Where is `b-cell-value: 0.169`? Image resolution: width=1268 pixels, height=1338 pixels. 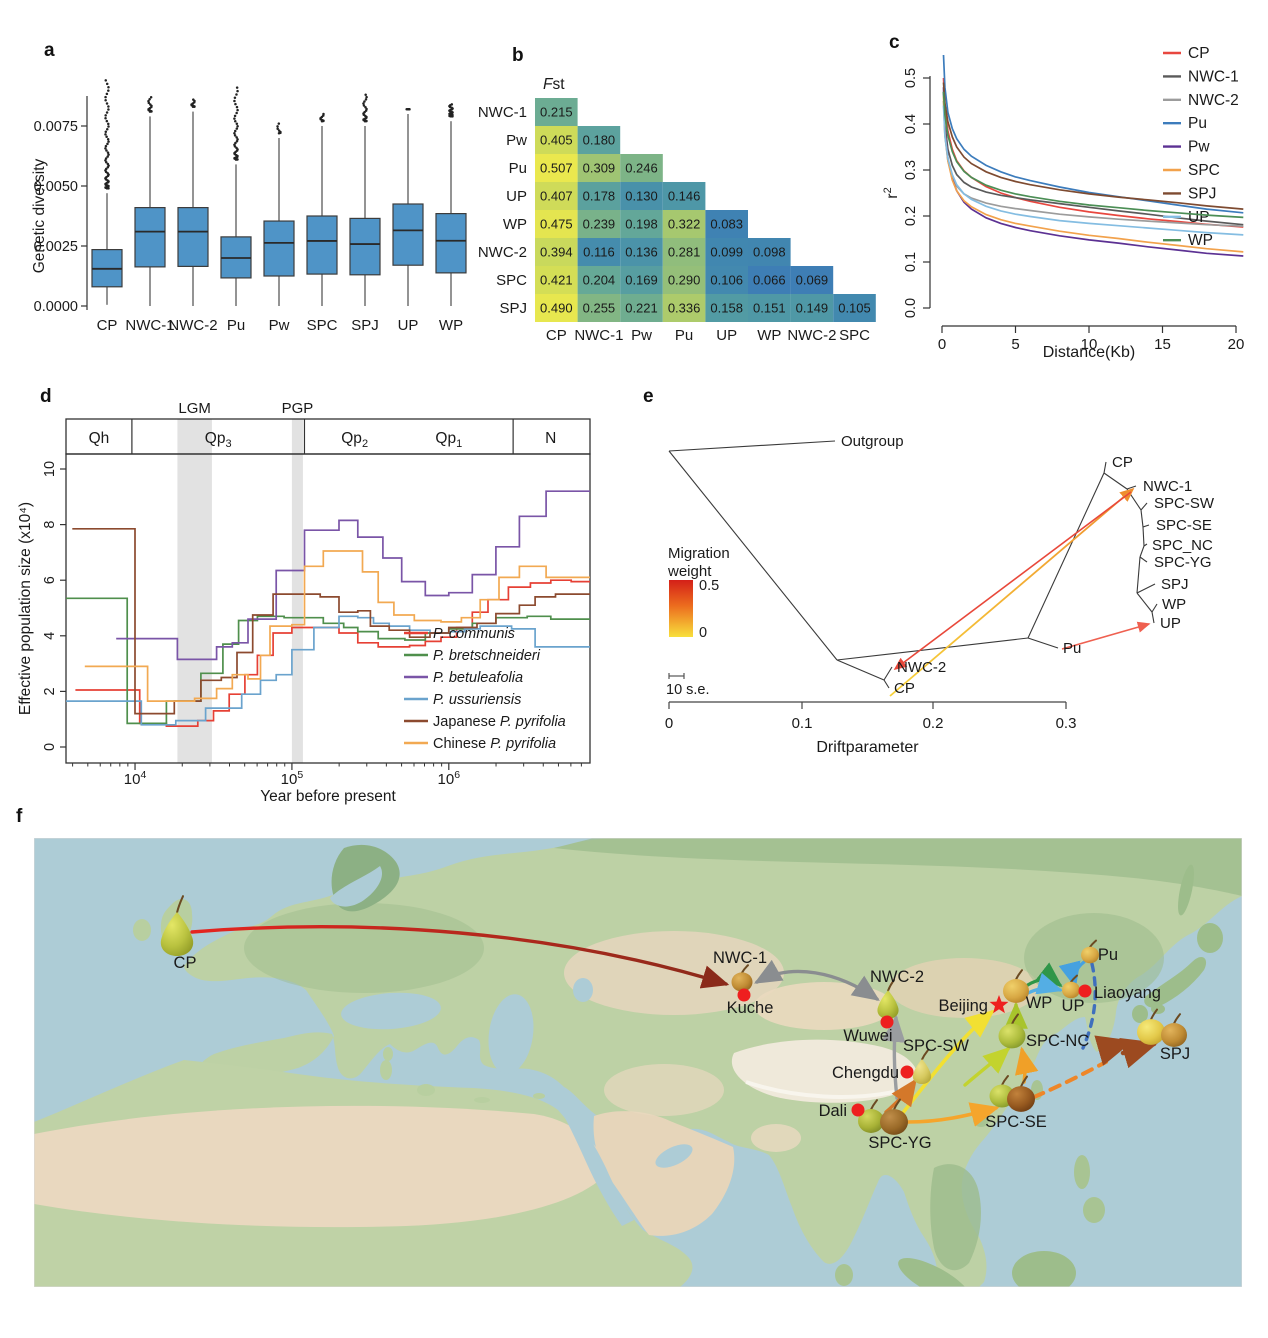 b-cell-value: 0.169 is located at coordinates (641, 280).